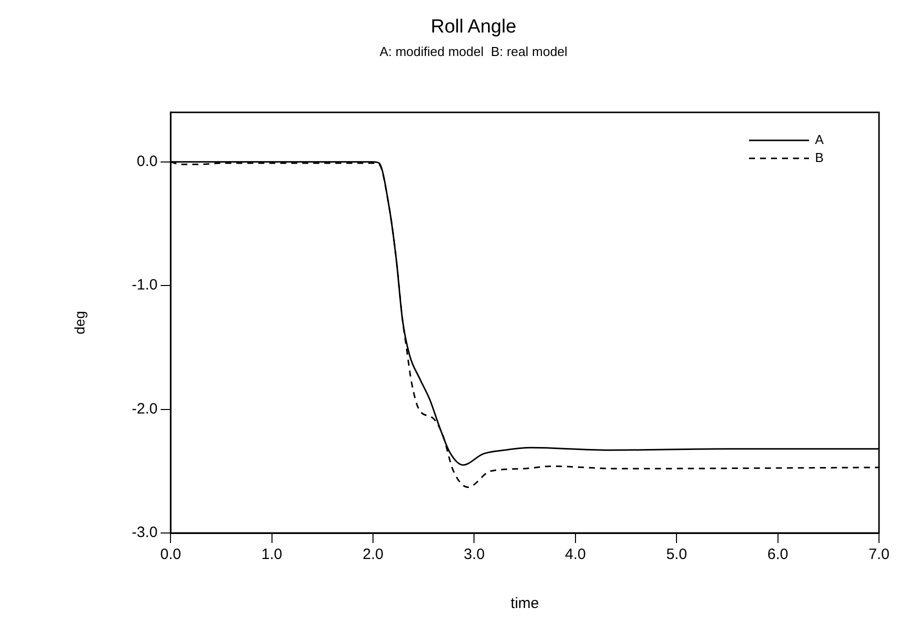 This screenshot has width=909, height=635. What do you see at coordinates (777, 555) in the screenshot?
I see `x-tick-label: 6.0` at bounding box center [777, 555].